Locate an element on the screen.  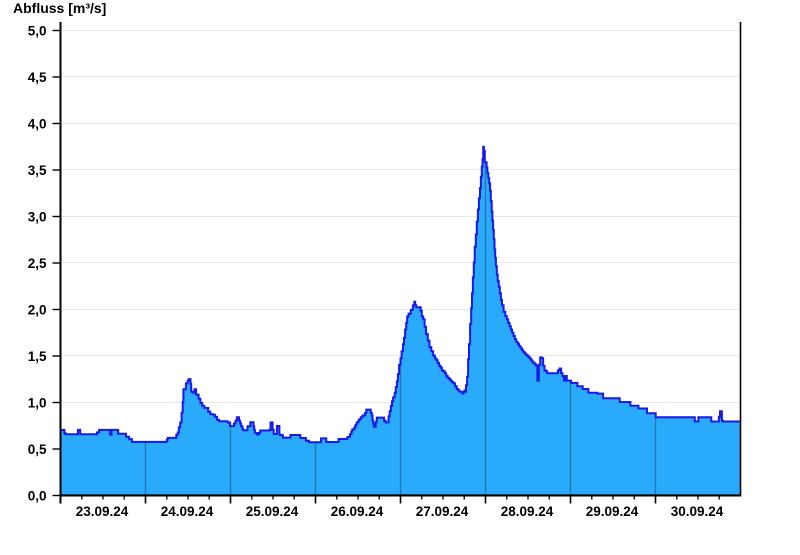
svg-text: 2,0 is located at coordinates (37, 310).